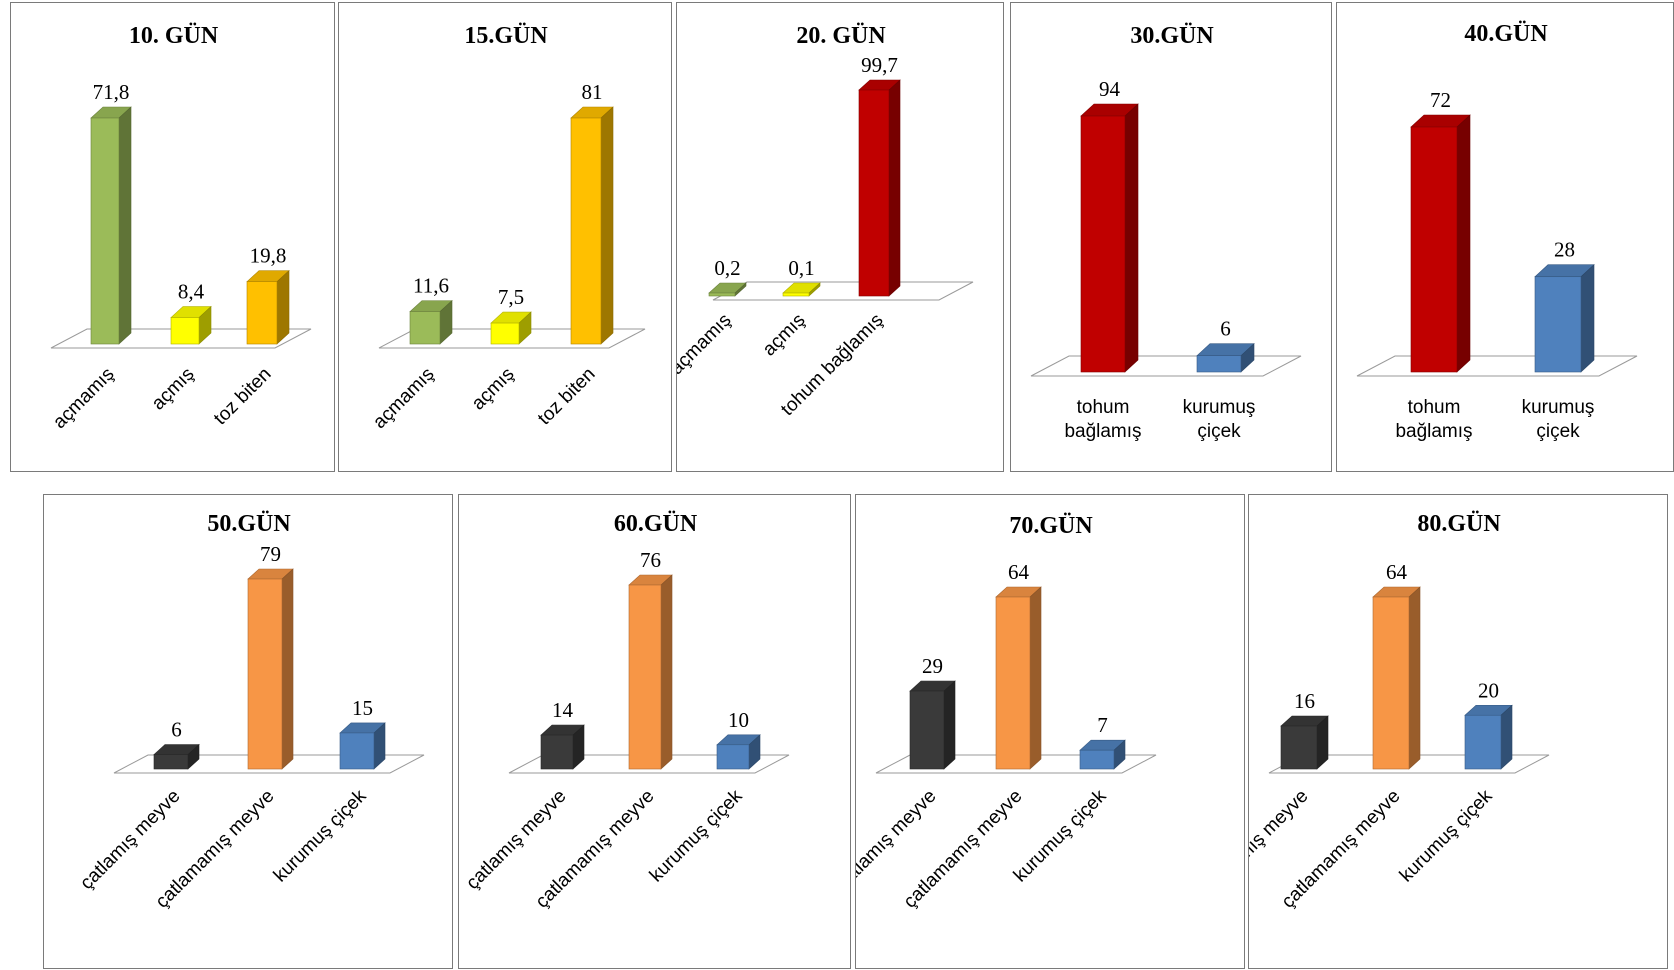 Image resolution: width=1674 pixels, height=970 pixels. I want to click on value-label: 0,1, so click(801, 268).